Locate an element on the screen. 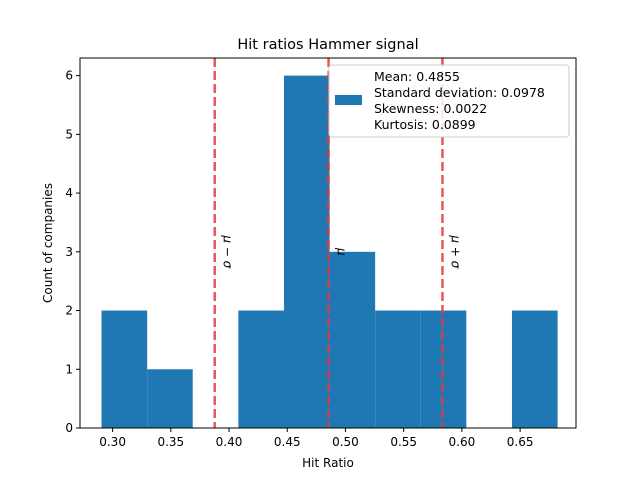 The image size is (640, 480). y-axis-label: Count of companies is located at coordinates (48, 243).